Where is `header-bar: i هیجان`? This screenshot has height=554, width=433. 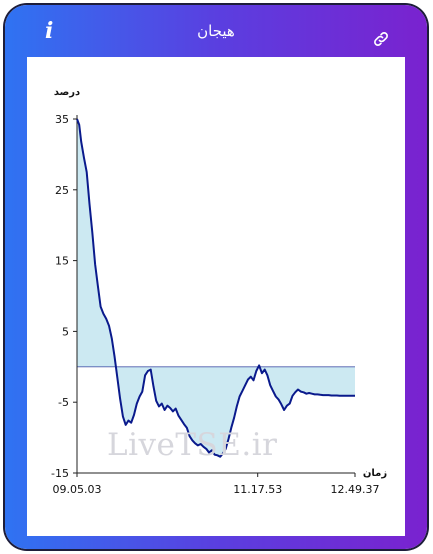
header-bar: i هیجان is located at coordinates (216, 31).